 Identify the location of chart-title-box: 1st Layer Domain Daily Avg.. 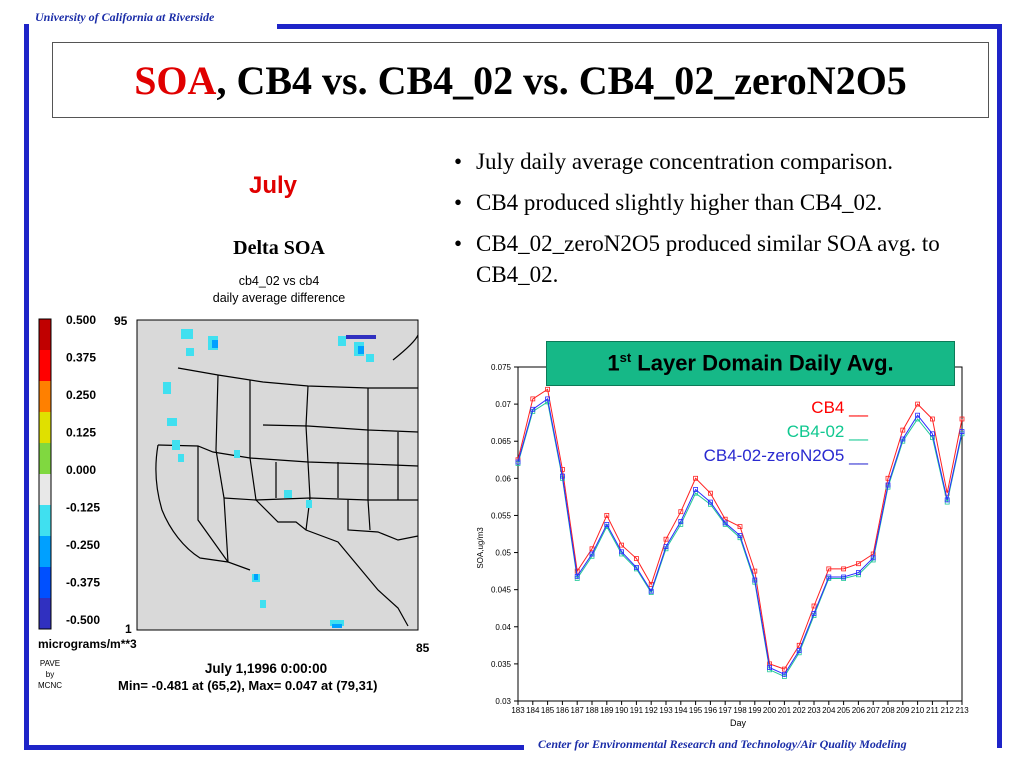
(750, 363).